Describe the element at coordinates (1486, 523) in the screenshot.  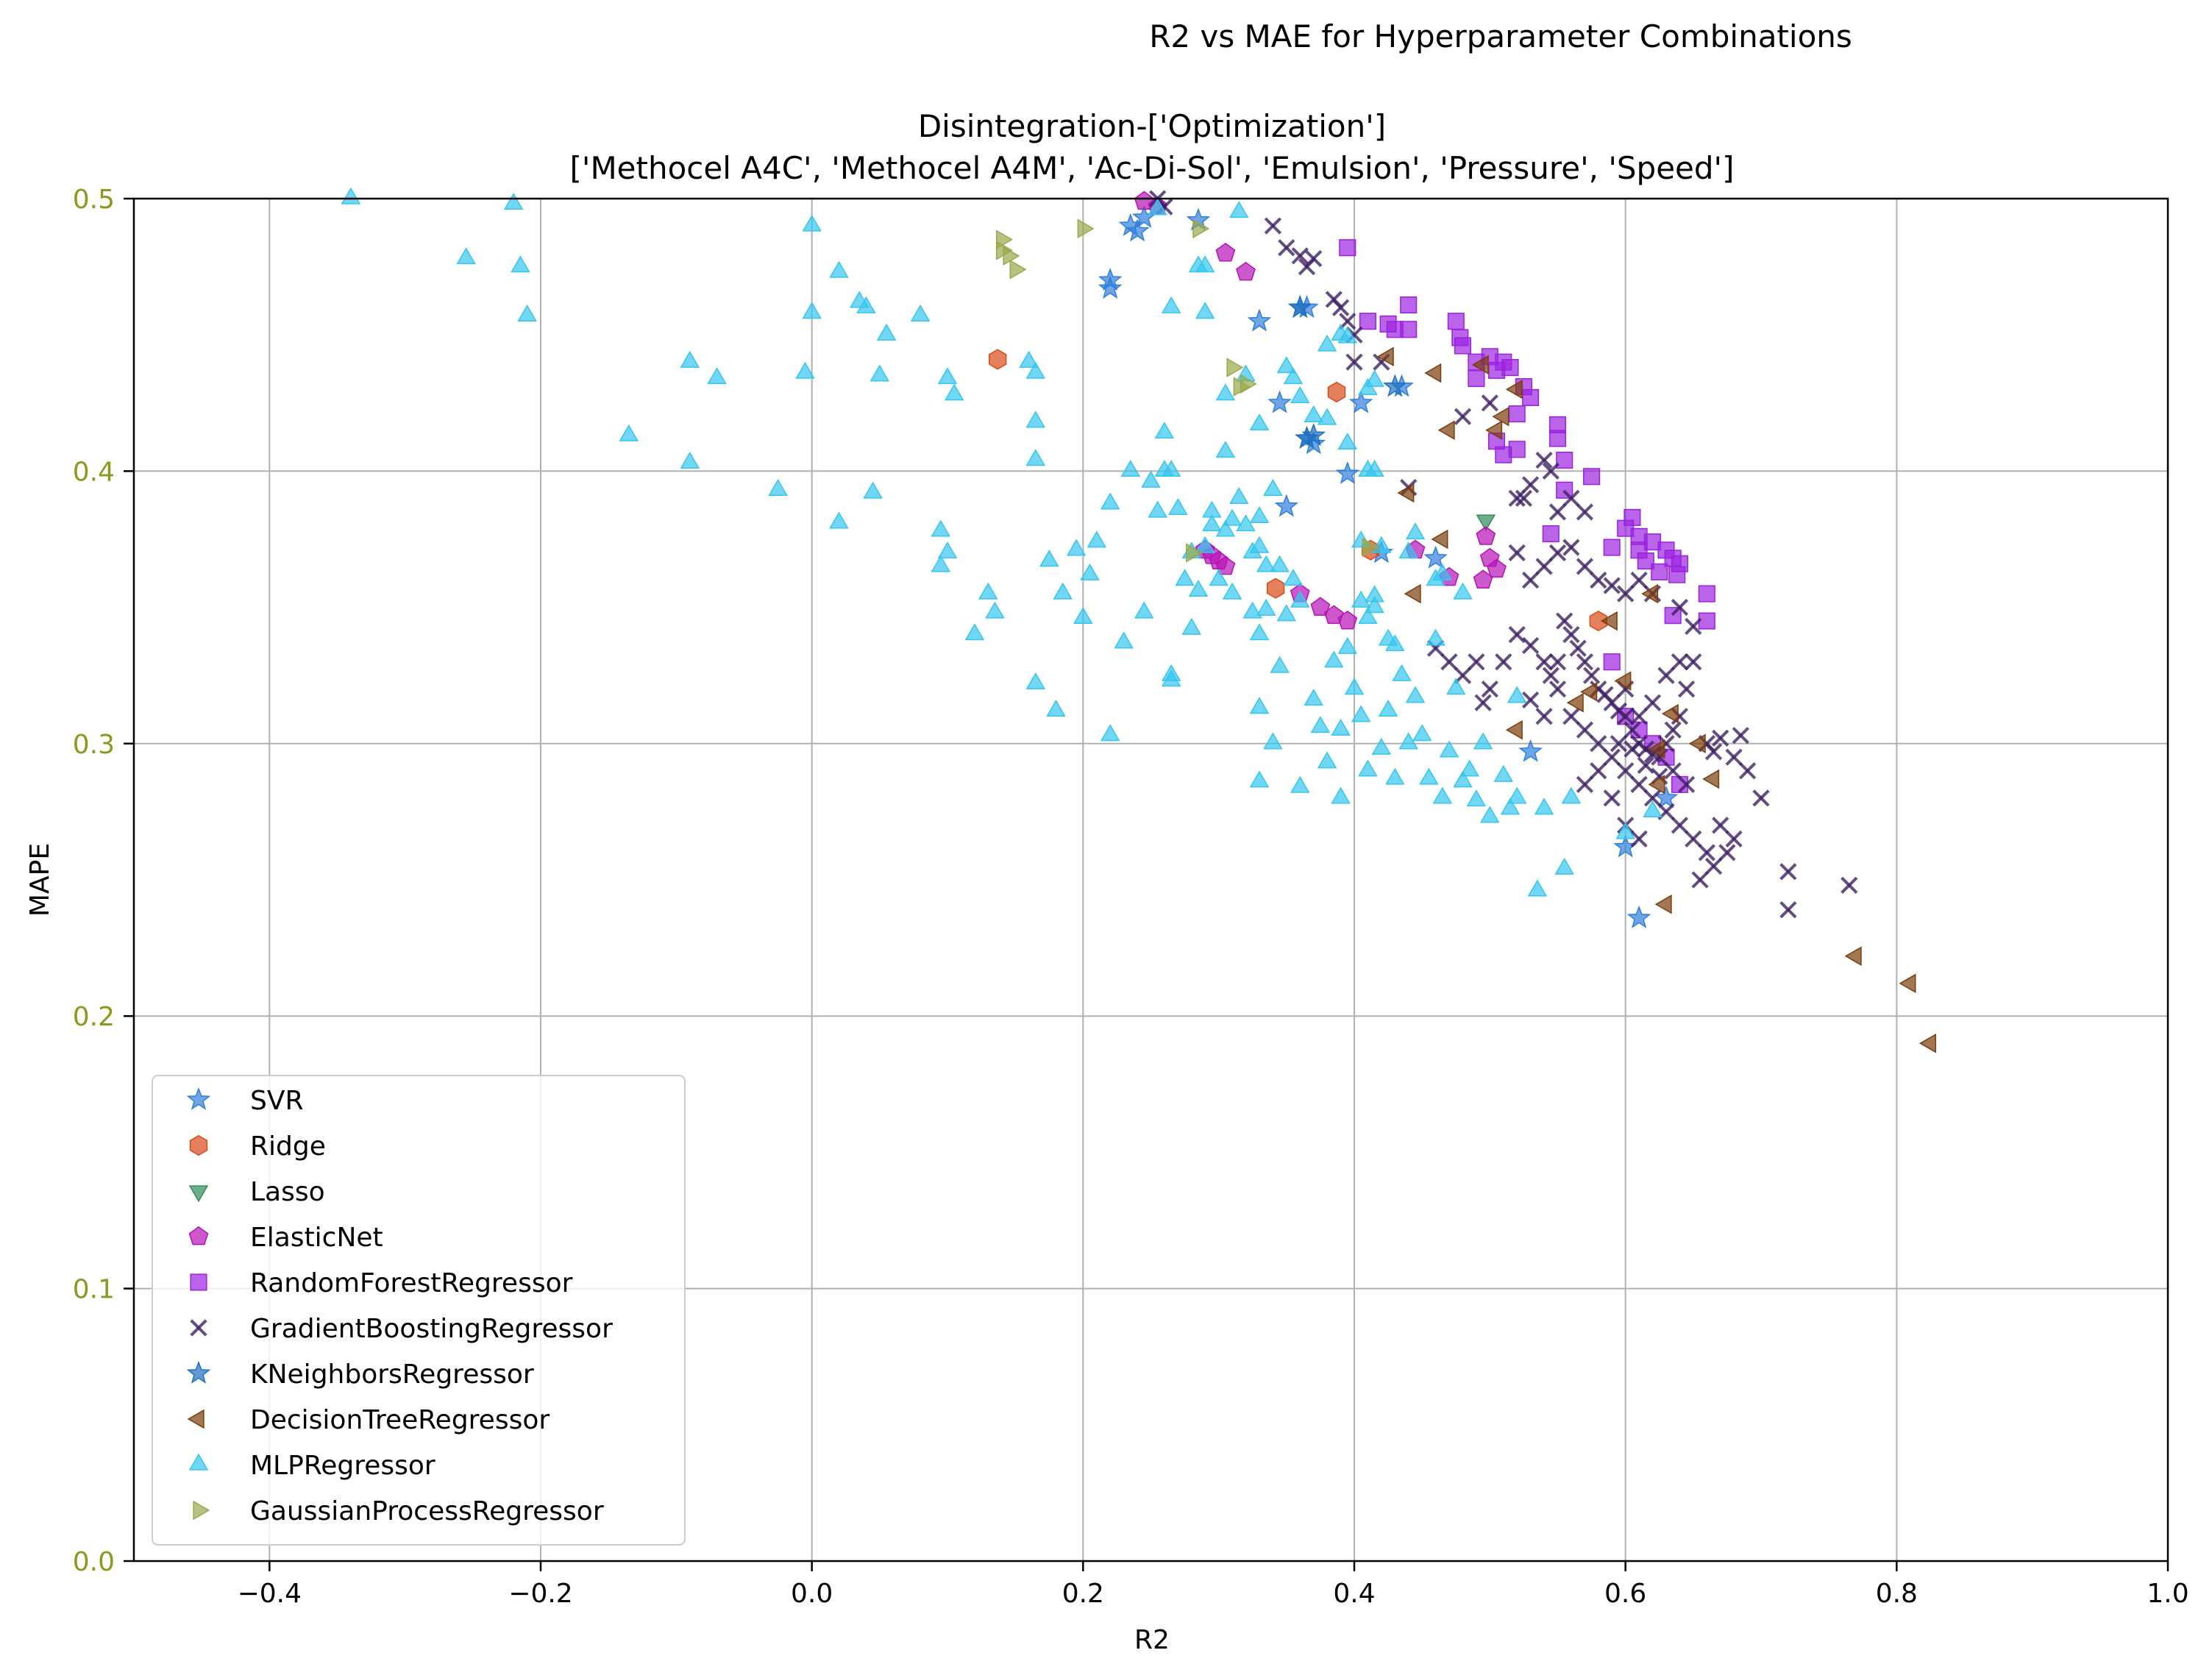
I see `series-lasso` at that location.